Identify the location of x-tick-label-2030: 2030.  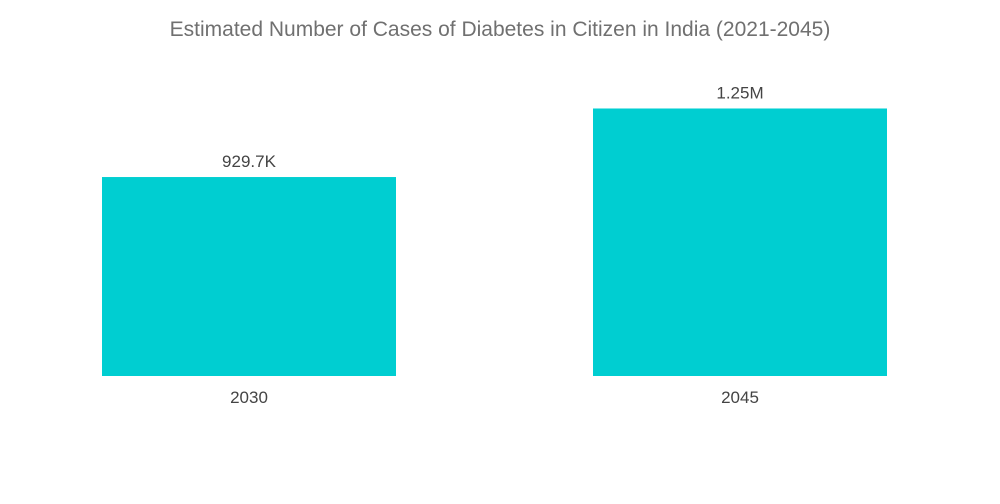
(249, 397).